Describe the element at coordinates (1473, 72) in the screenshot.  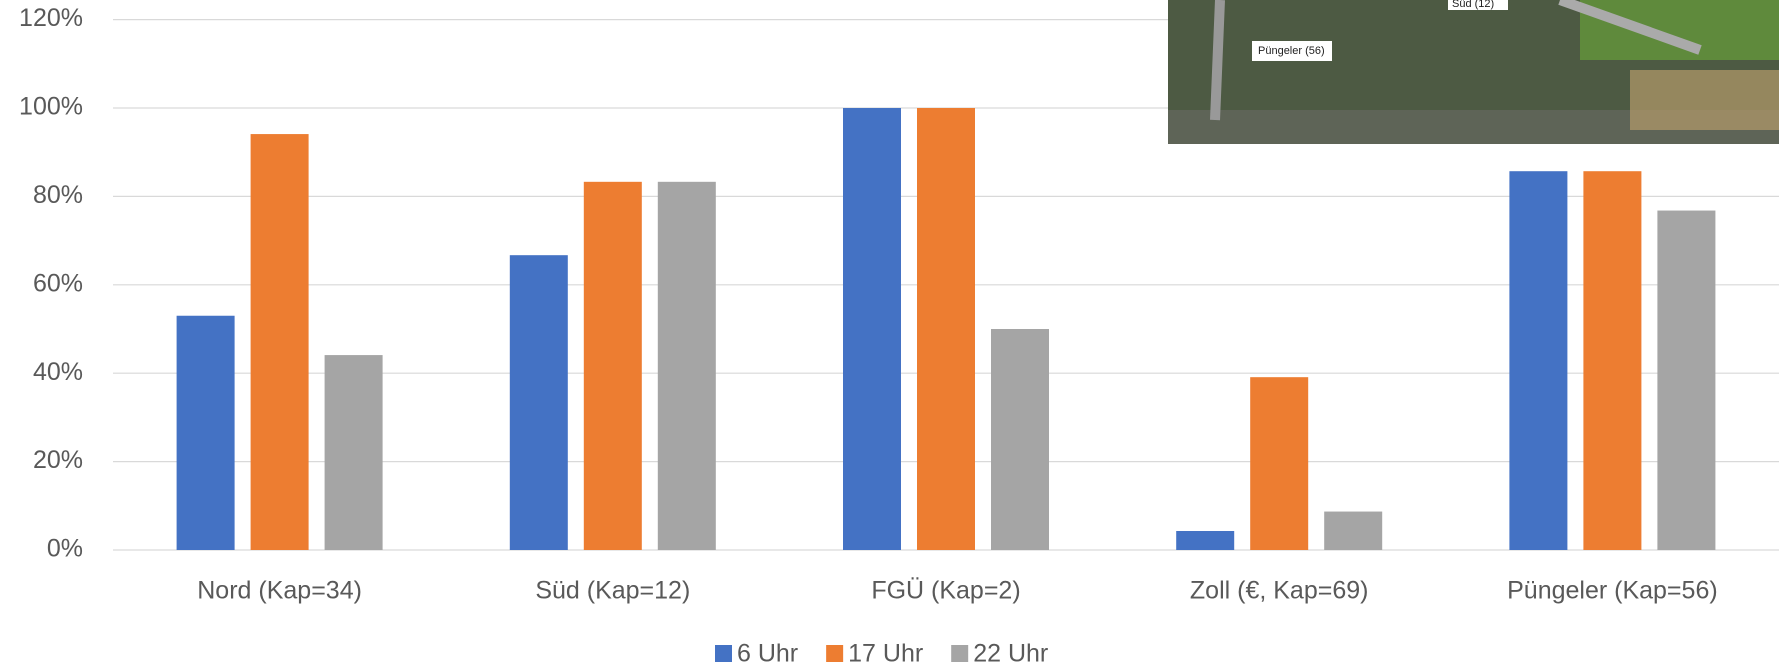
I see `map-inset: Süd (12) Püngeler (56)` at that location.